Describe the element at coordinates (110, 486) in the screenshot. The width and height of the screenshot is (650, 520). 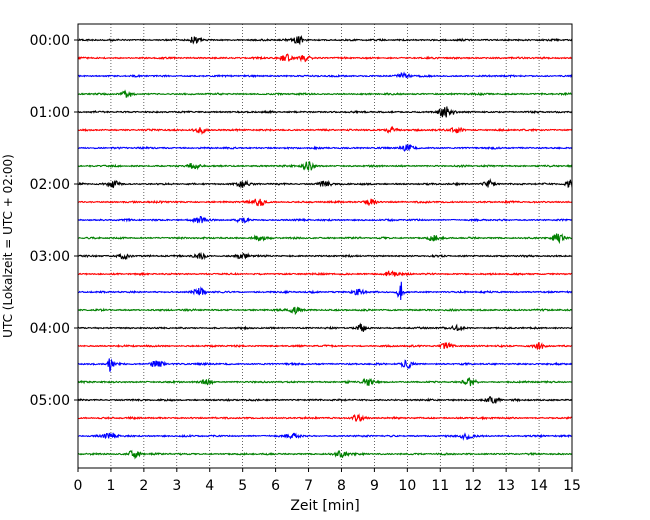
I see `x-tick-label: 1` at that location.